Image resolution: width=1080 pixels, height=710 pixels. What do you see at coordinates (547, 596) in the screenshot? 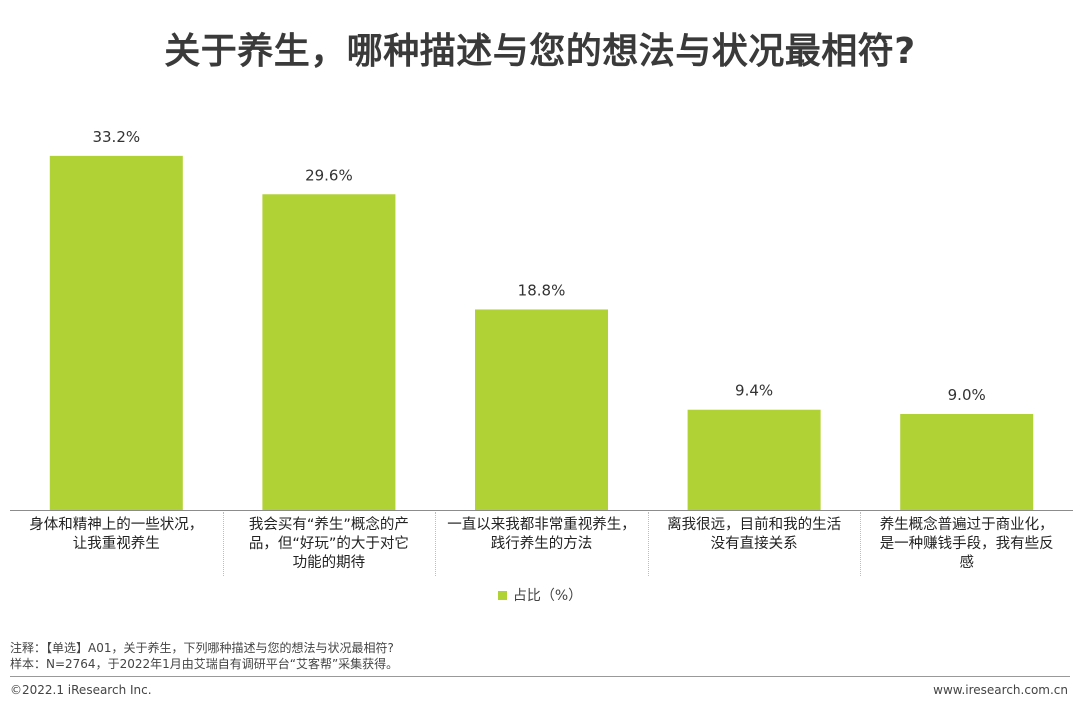
I see `legend-label: 占比（%）` at bounding box center [547, 596].